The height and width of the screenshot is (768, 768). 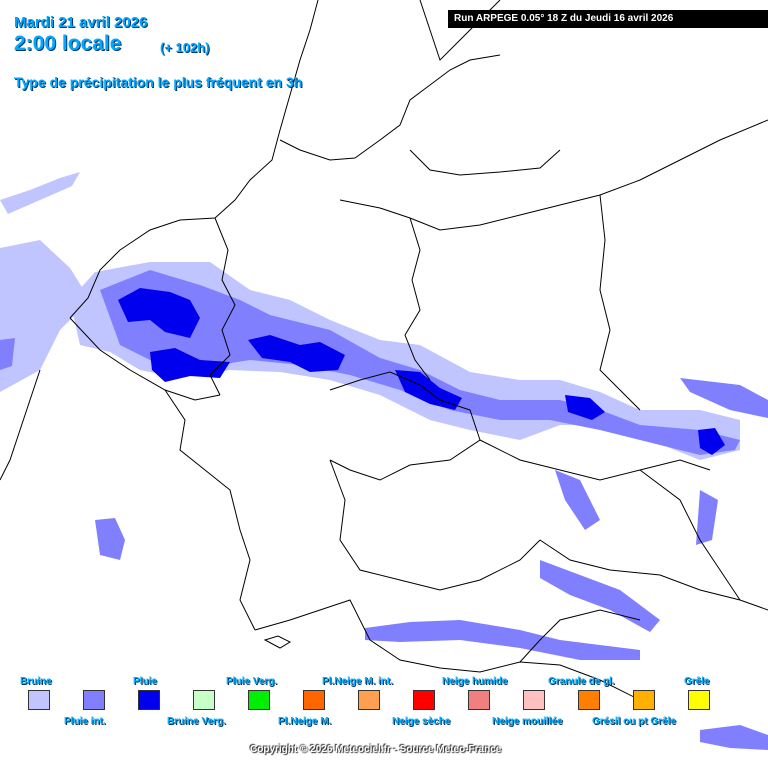 What do you see at coordinates (589, 700) in the screenshot?
I see `legend-swatch-granule` at bounding box center [589, 700].